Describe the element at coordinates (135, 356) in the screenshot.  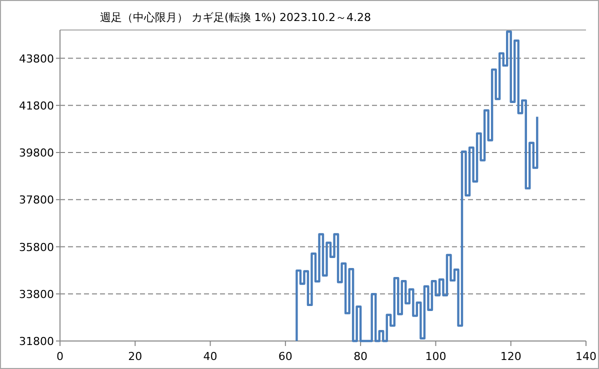
I see `x-tick-label: 20` at that location.